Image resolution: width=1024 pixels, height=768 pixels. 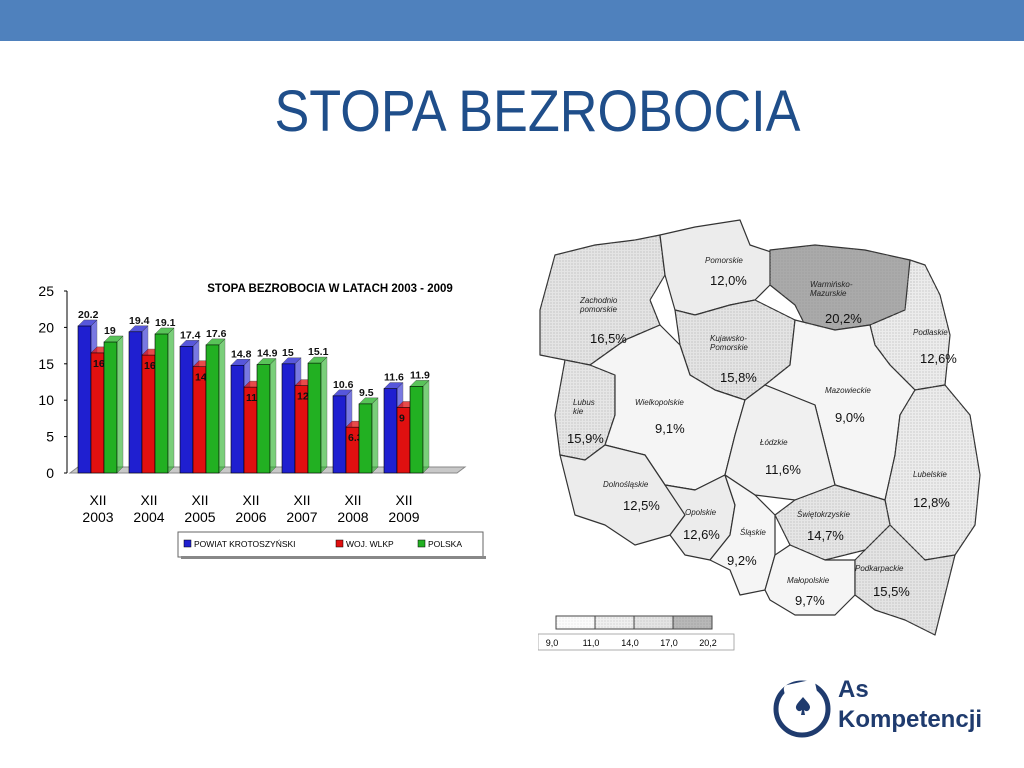 I want to click on region-name: Warmińsko-, so click(x=831, y=284).